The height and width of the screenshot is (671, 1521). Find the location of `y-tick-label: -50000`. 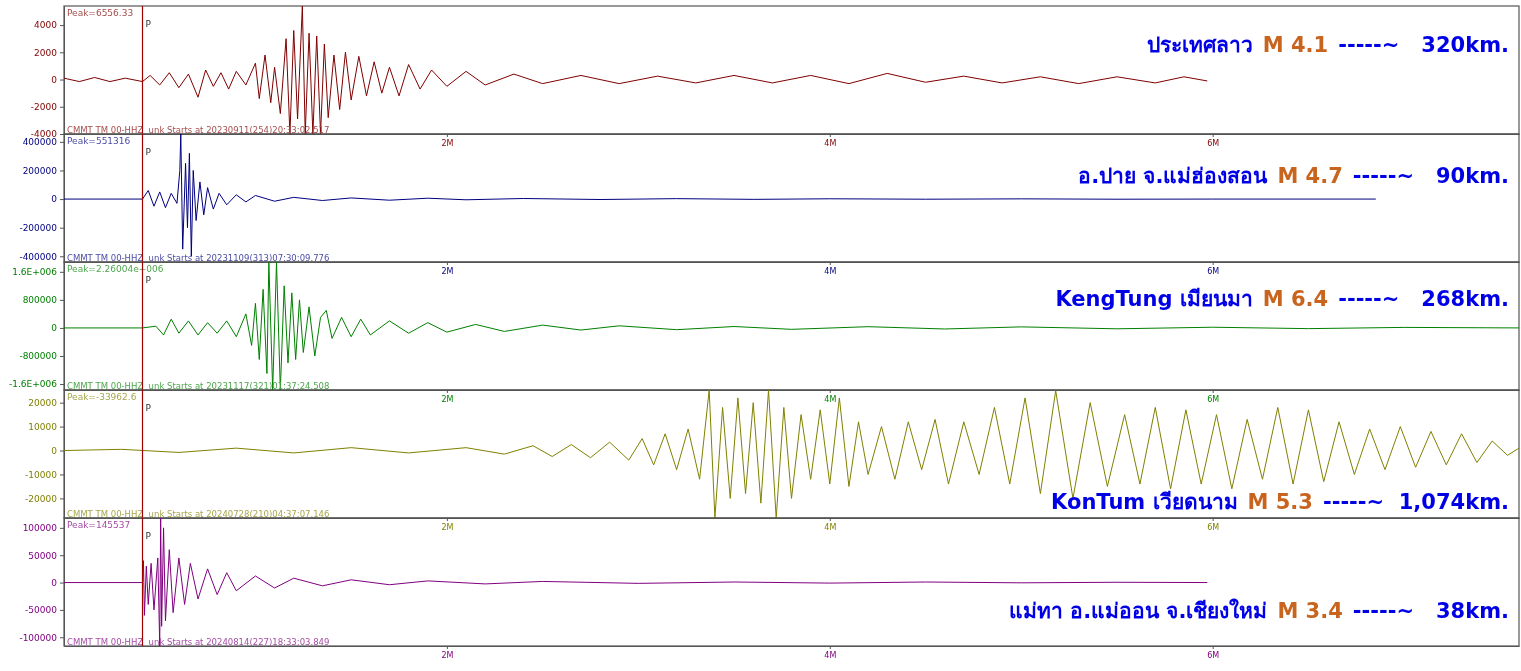

y-tick-label: -50000 is located at coordinates (41, 610).